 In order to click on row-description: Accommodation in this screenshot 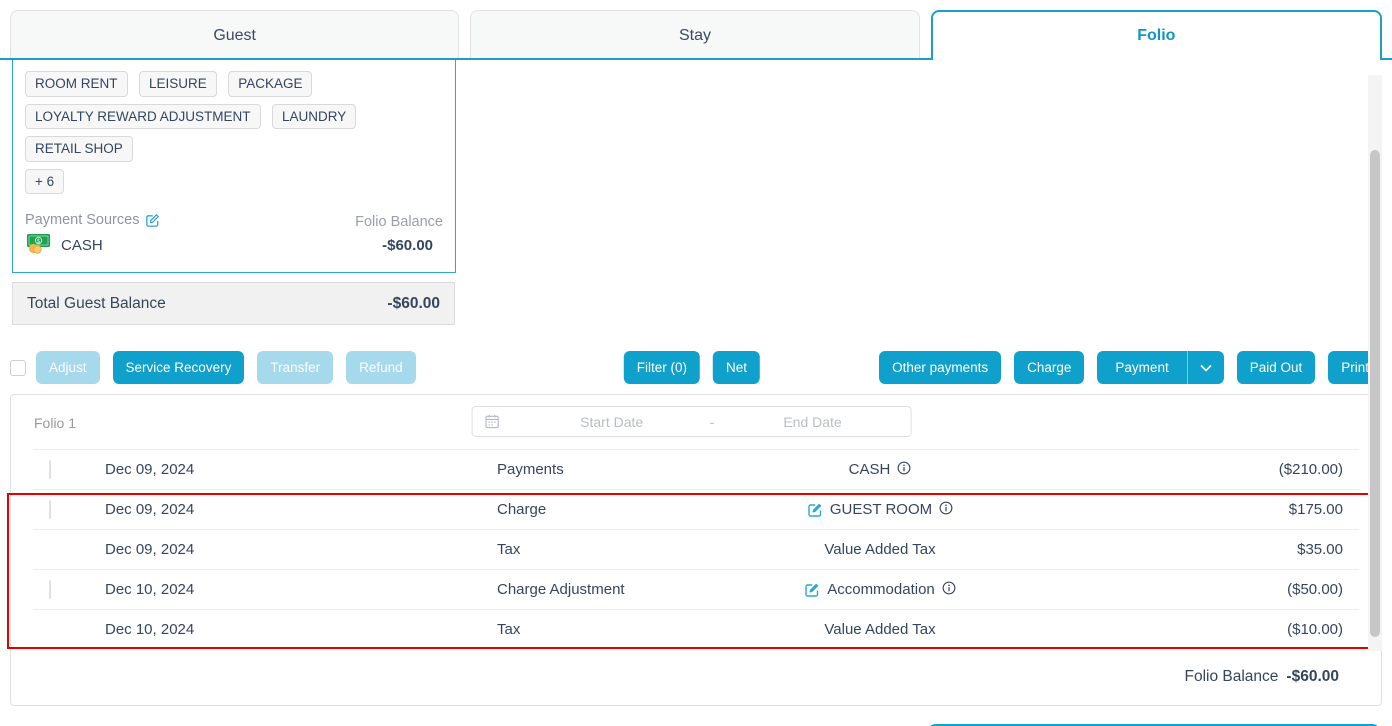, I will do `click(881, 589)`.